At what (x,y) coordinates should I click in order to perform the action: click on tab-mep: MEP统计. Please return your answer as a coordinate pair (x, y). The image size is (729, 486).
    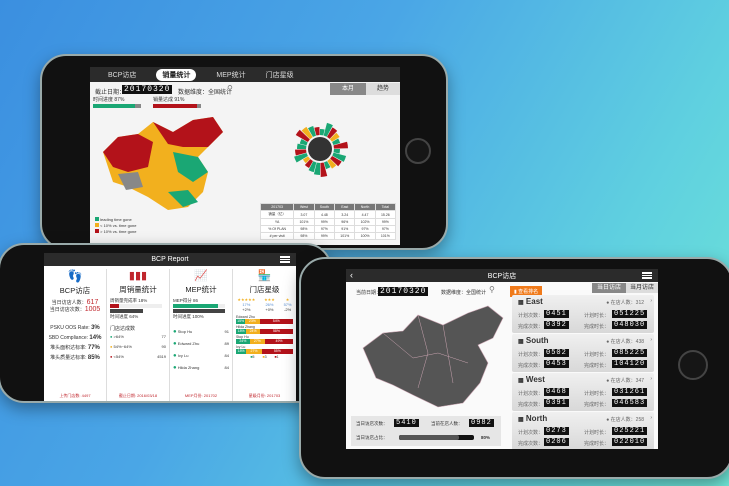
    Looking at the image, I should click on (231, 75).